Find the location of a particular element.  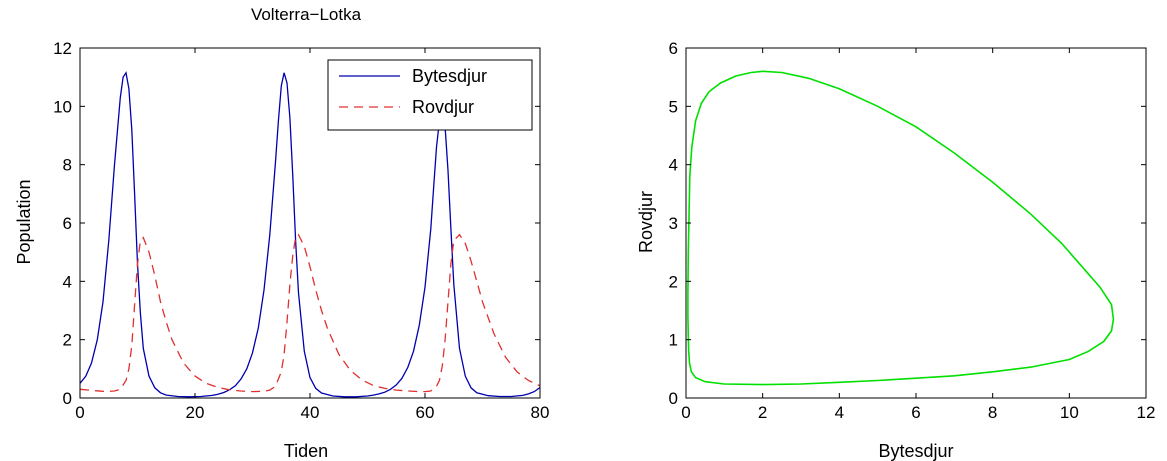

x-tick-label: 6 is located at coordinates (915, 412).